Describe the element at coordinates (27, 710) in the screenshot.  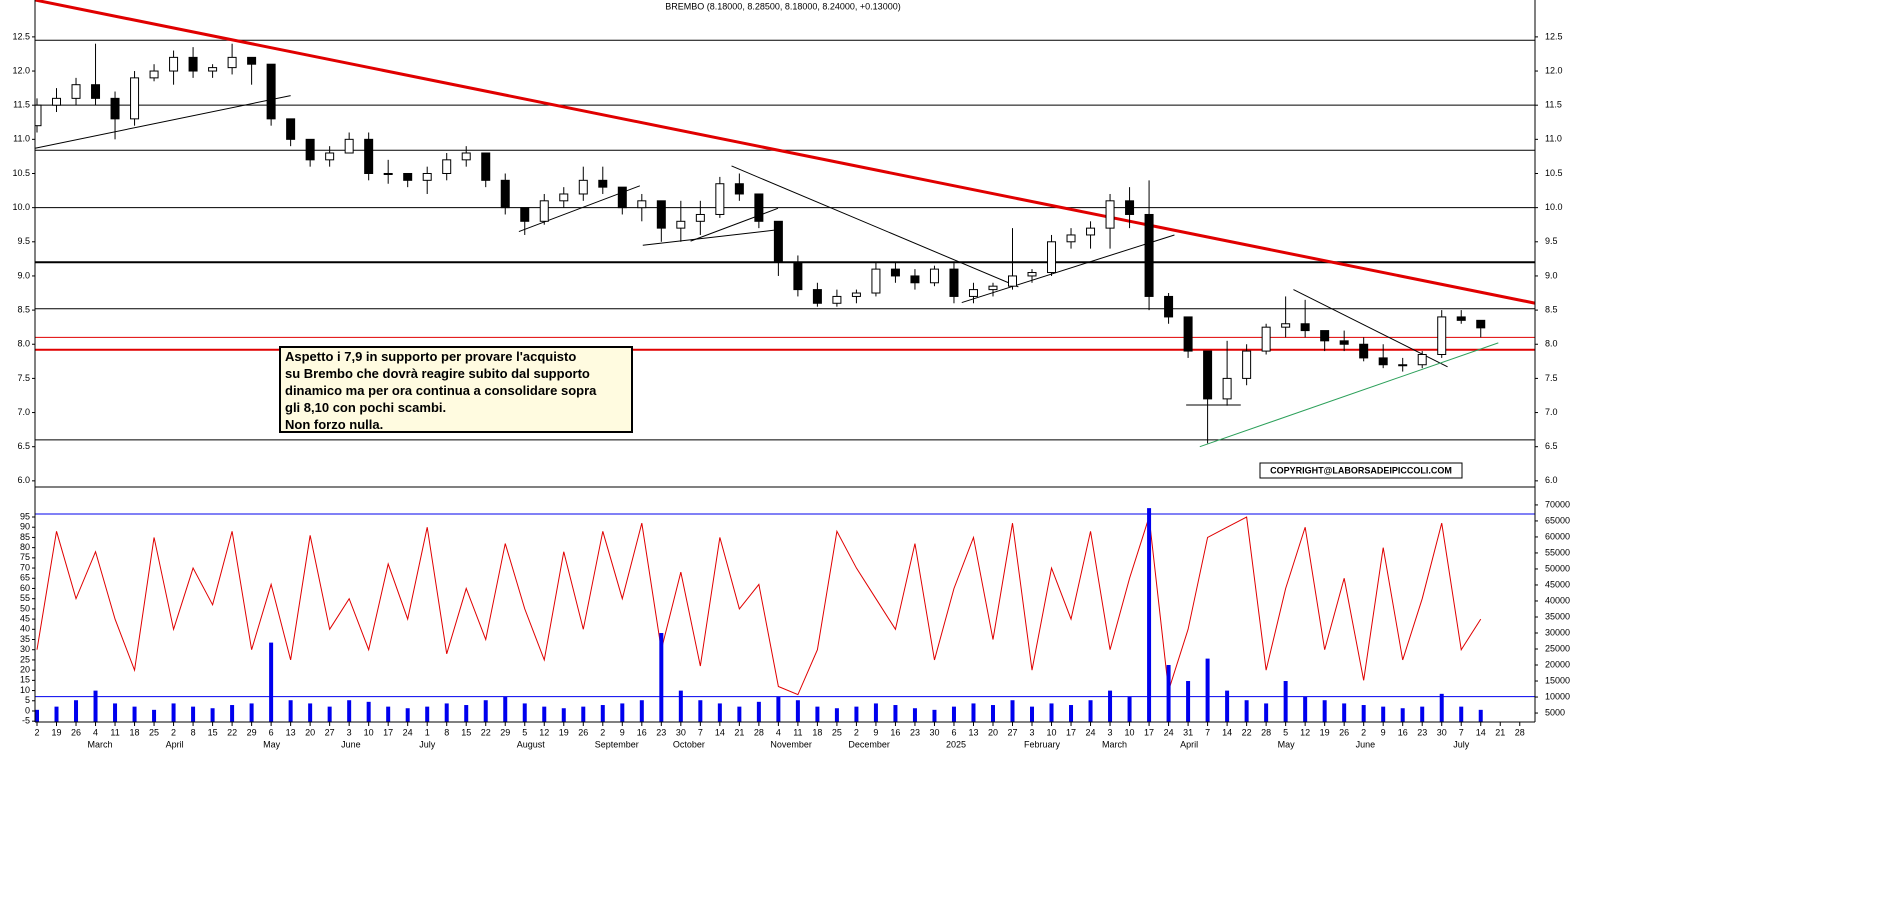
I see `y-tick-label: 0` at that location.